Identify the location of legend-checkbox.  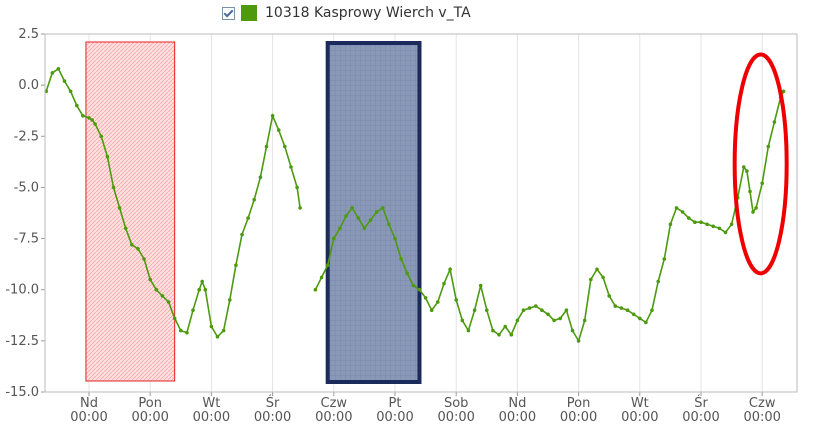
(228, 13).